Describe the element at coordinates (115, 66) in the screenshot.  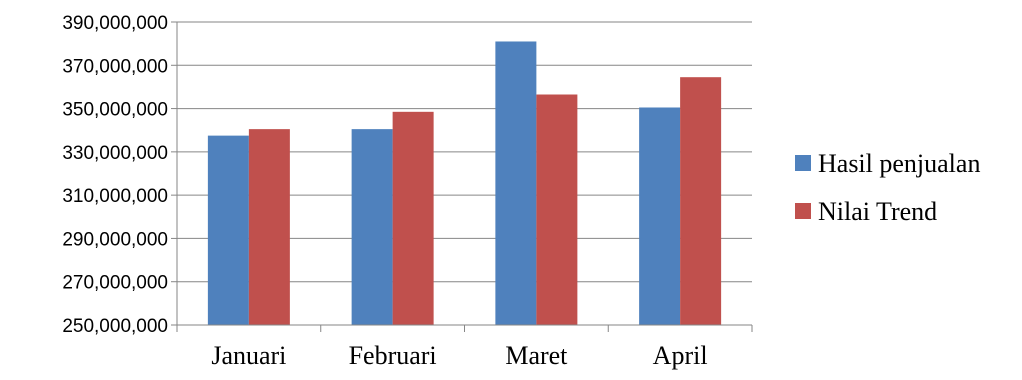
I see `y-tick-label: 370,000,000` at that location.